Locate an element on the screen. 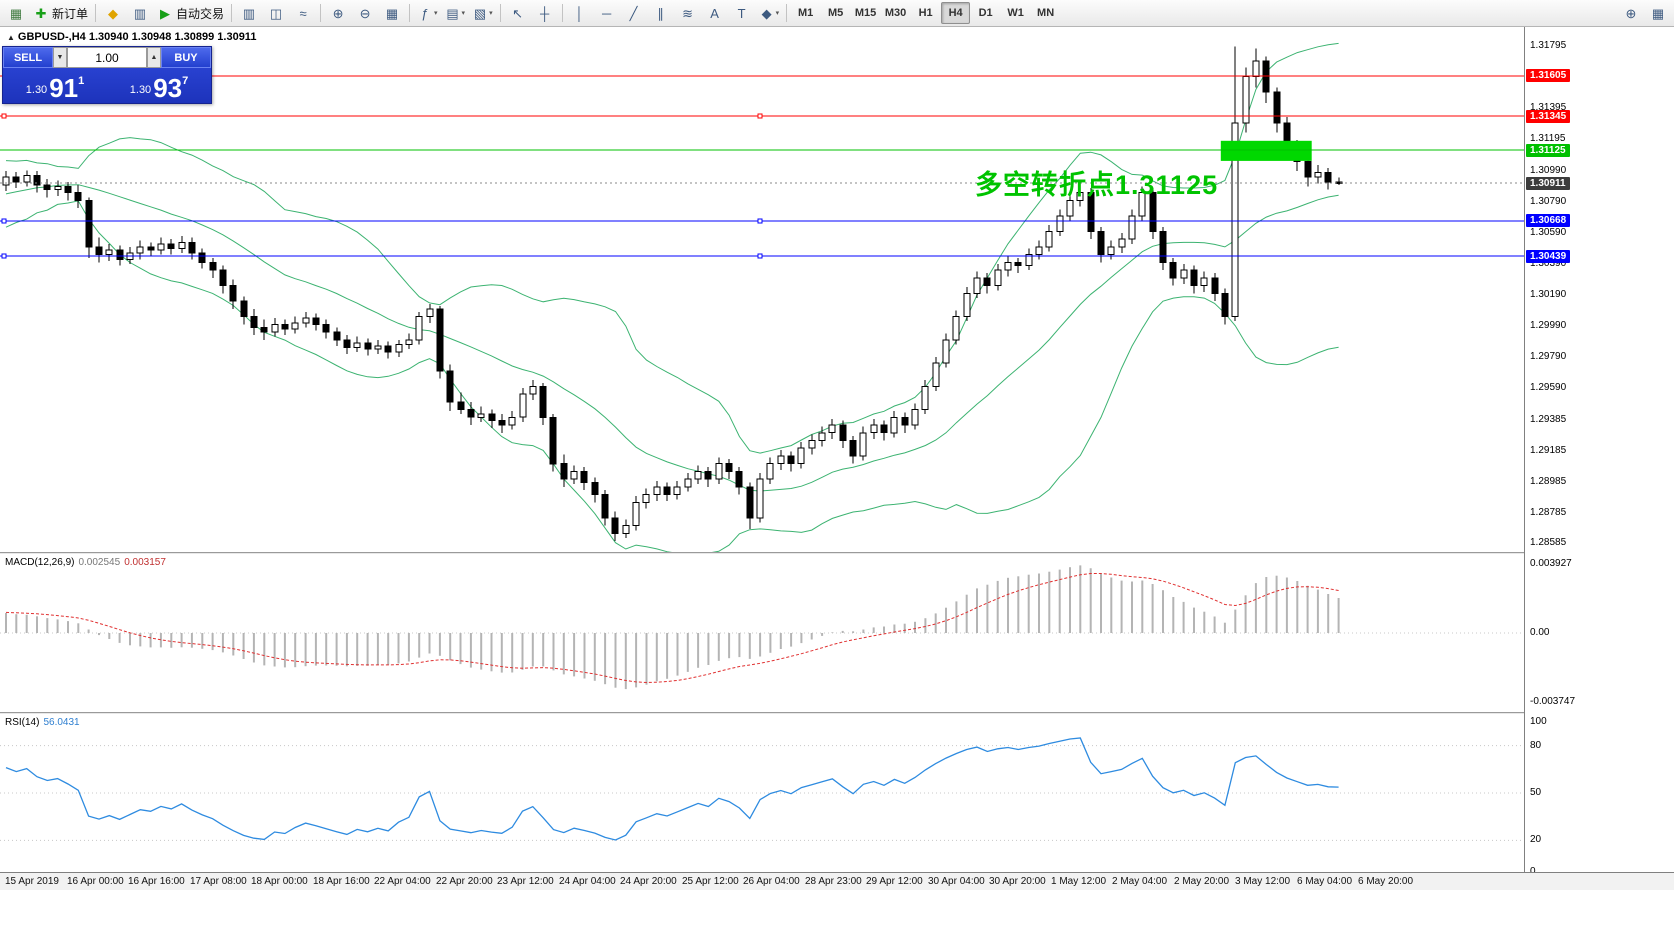 Image resolution: width=1674 pixels, height=948 pixels. text-label-button: T is located at coordinates (742, 13).